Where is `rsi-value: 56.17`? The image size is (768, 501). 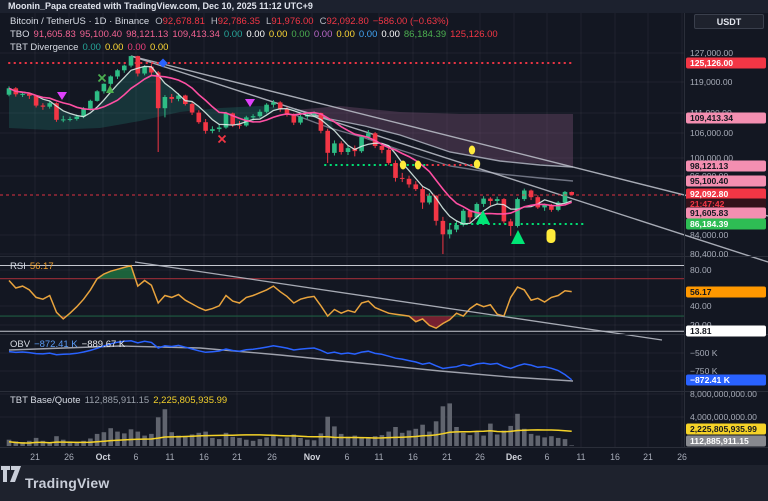
rsi-value: 56.17 is located at coordinates (41, 266).